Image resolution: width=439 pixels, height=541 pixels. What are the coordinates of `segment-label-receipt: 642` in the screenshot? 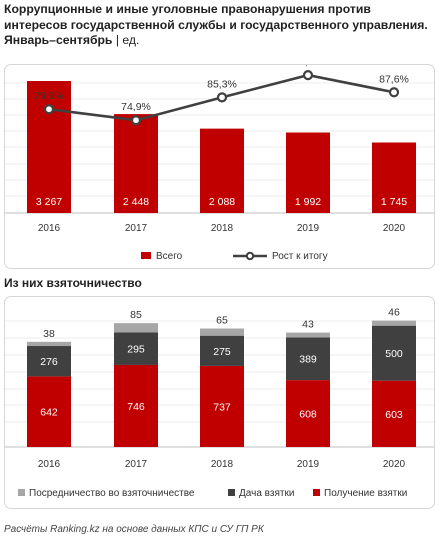 It's located at (49, 413).